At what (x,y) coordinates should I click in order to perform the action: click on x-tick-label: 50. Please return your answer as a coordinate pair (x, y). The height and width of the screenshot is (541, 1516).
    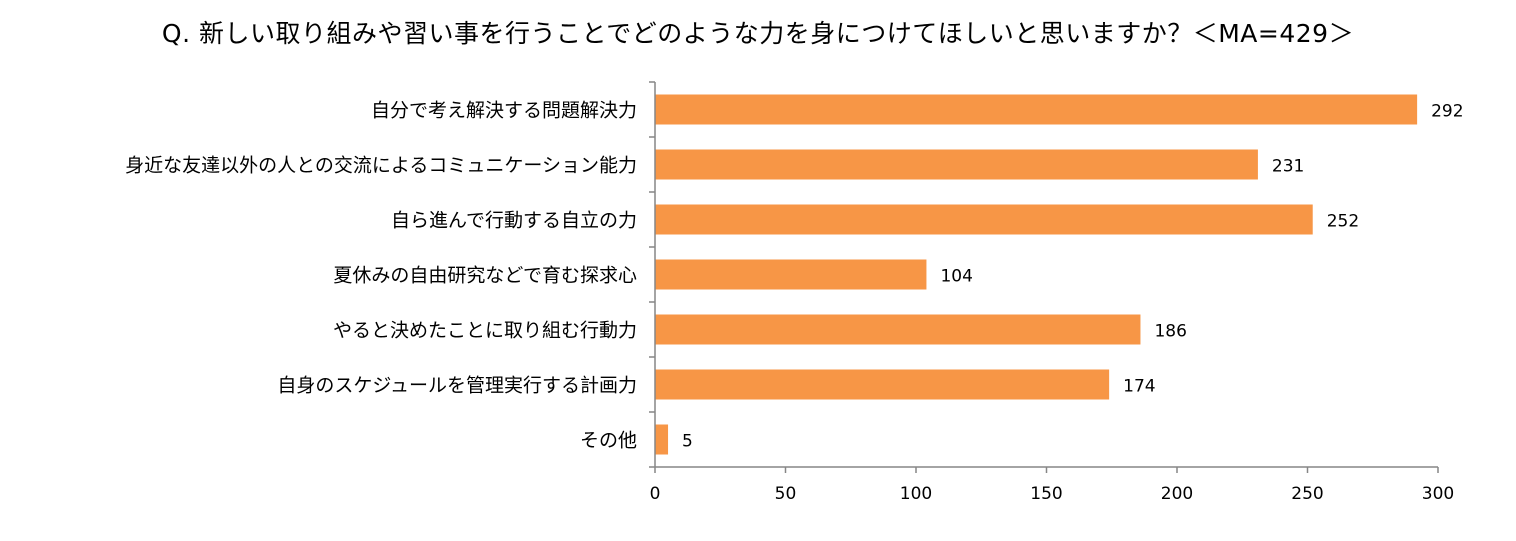
    Looking at the image, I should click on (786, 494).